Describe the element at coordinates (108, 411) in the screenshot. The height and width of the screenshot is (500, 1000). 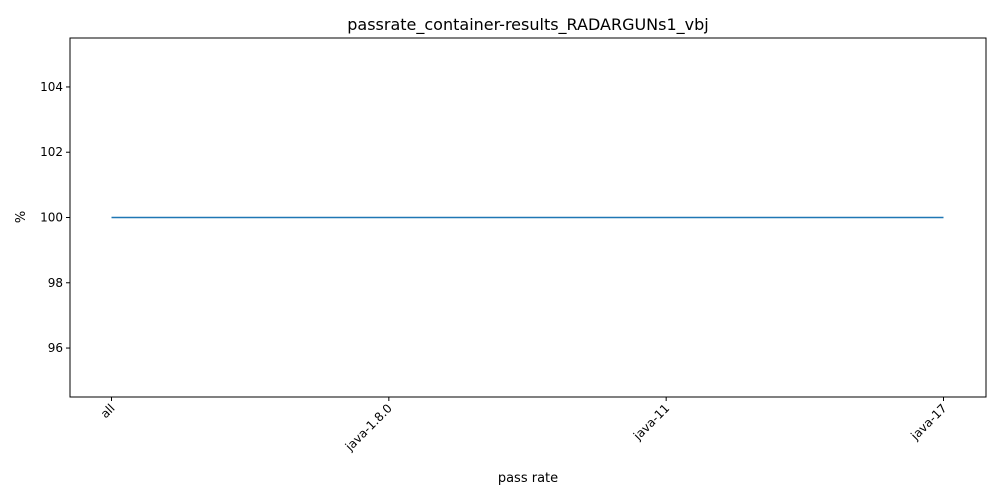
I see `x-tick-label: all` at that location.